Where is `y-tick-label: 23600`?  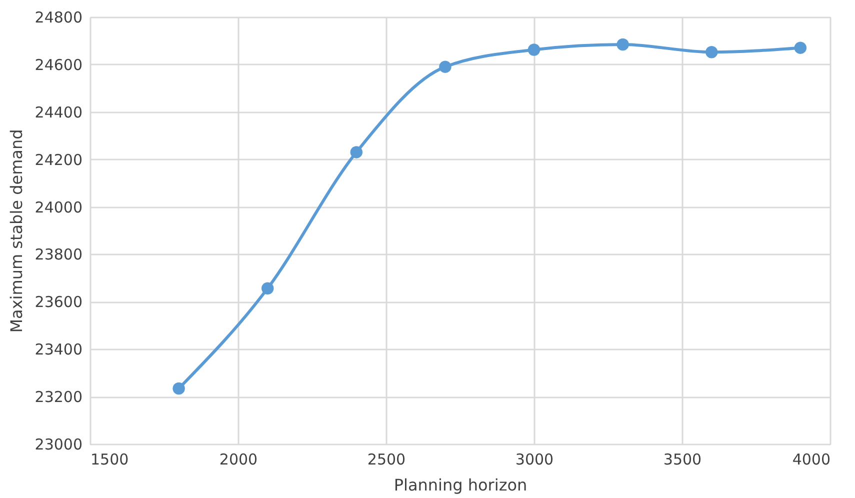
y-tick-label: 23600 is located at coordinates (58, 302).